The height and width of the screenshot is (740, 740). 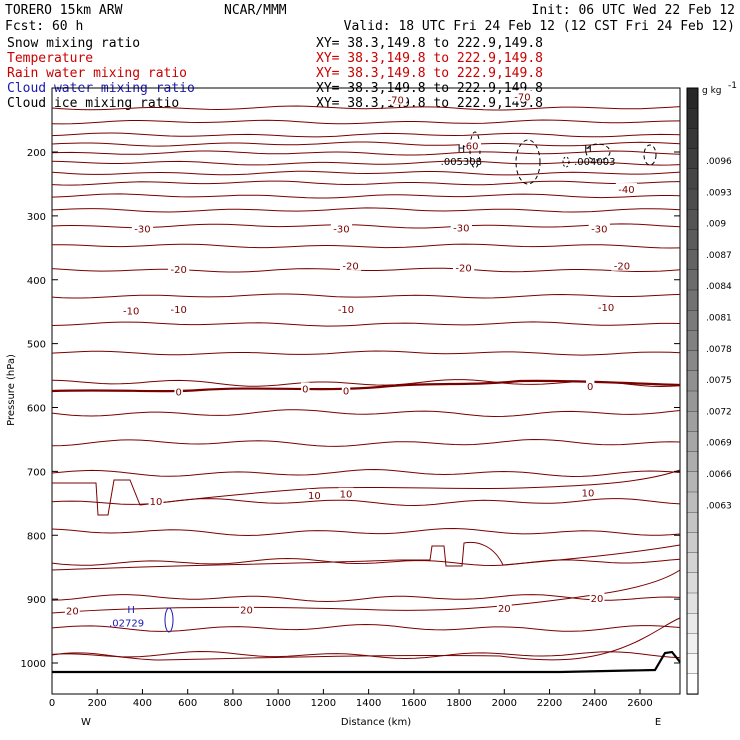 I want to click on east-endpoint-label: E, so click(x=658, y=722).